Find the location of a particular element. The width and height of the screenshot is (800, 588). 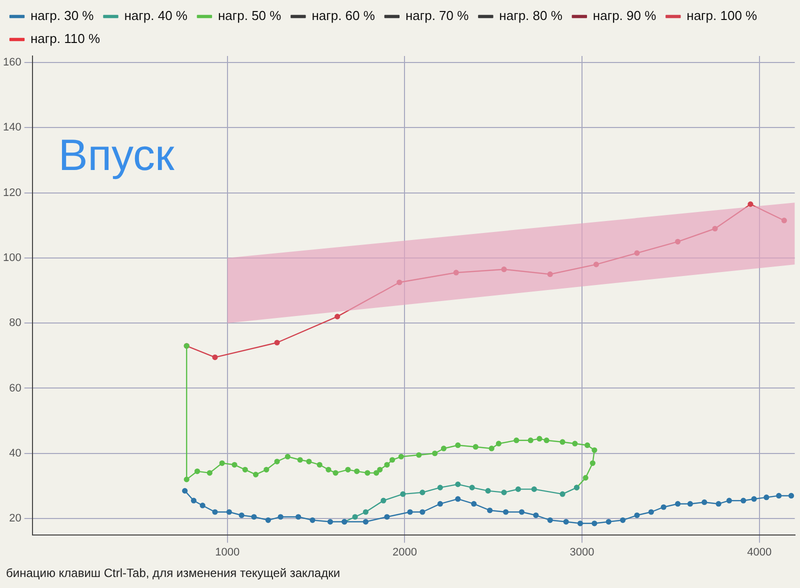

legend-label: нагр. 90 % is located at coordinates (624, 16).